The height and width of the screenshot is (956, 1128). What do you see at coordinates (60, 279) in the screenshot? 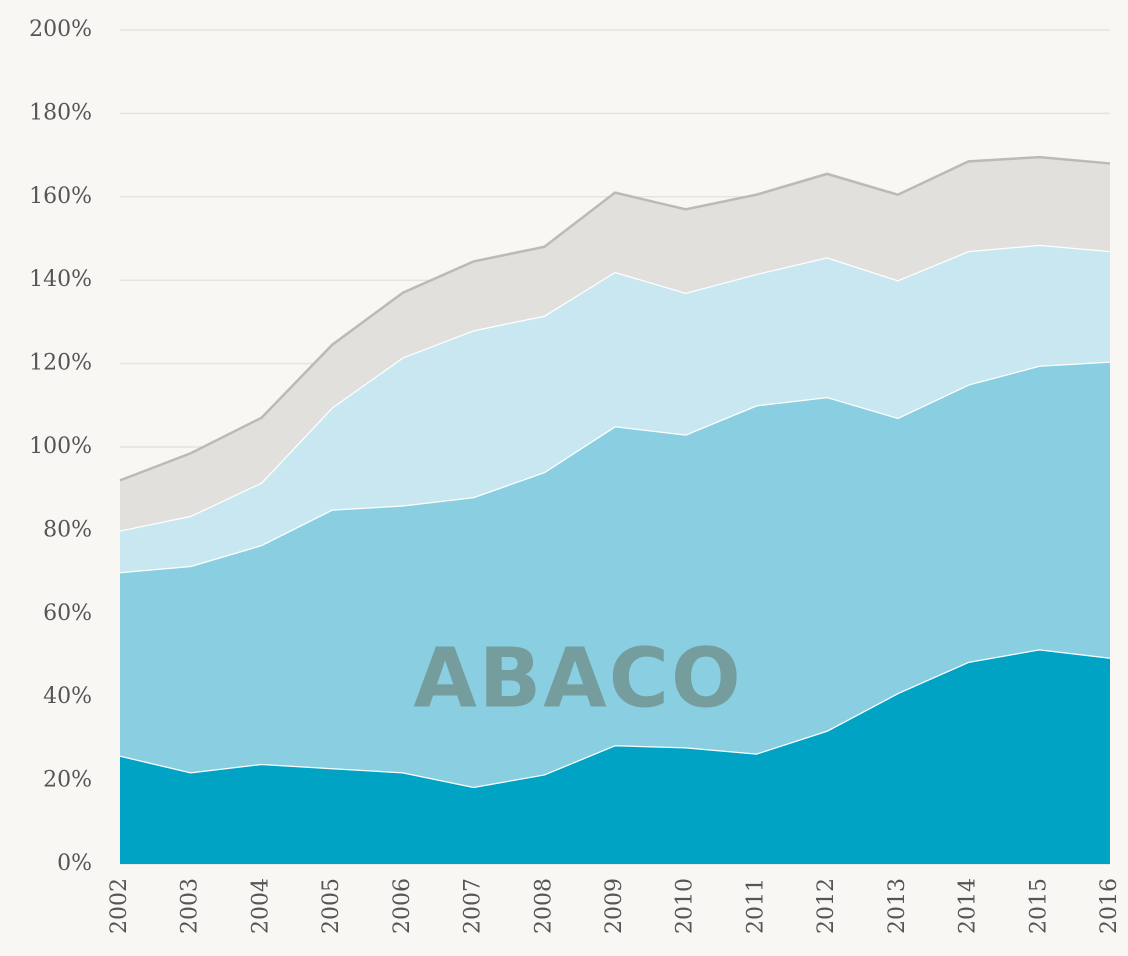
I see `y-tick-label: 140%` at bounding box center [60, 279].